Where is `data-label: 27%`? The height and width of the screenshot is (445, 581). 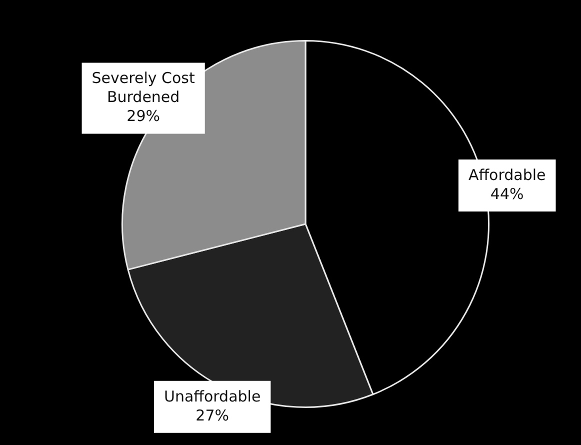 data-label: 27% is located at coordinates (212, 415).